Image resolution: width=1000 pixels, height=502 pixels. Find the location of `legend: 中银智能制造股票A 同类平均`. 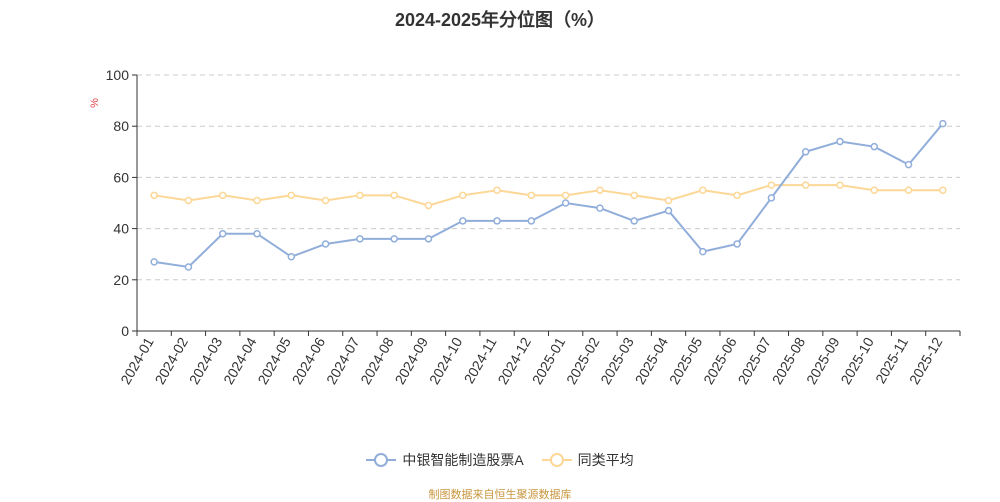

legend: 中银智能制造股票A 同类平均 is located at coordinates (500, 460).